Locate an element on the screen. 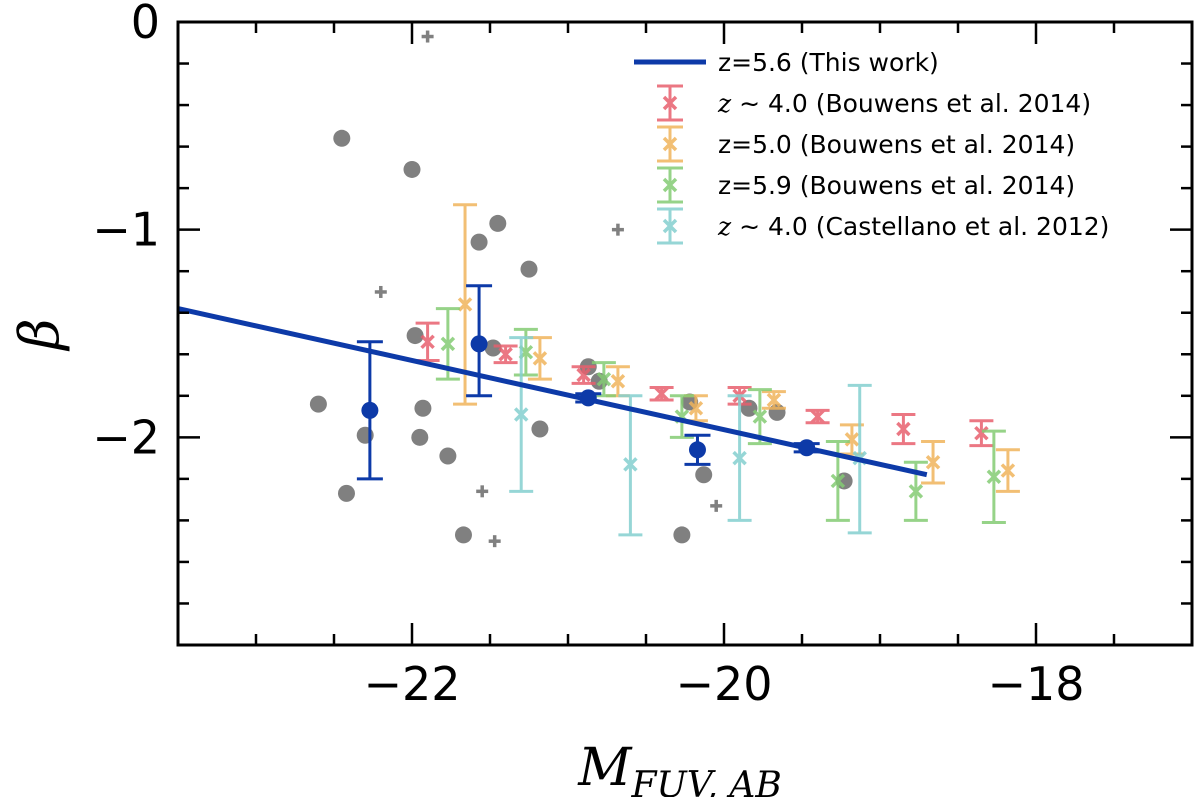 The width and height of the screenshot is (1200, 797). x-axis-label: MFUV, AB is located at coordinates (679, 767).